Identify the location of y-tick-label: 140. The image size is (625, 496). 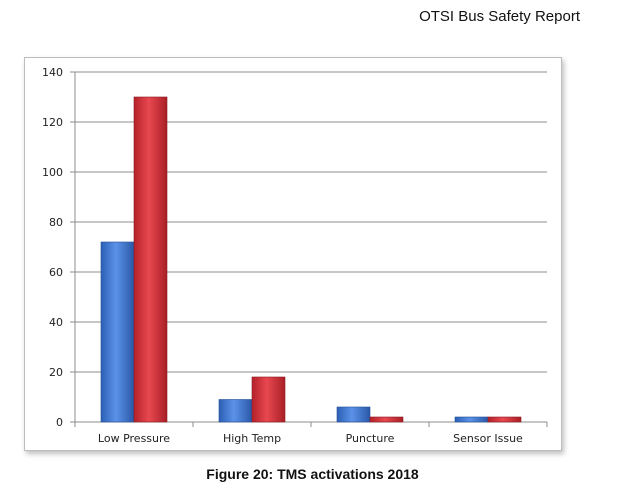
(52, 72).